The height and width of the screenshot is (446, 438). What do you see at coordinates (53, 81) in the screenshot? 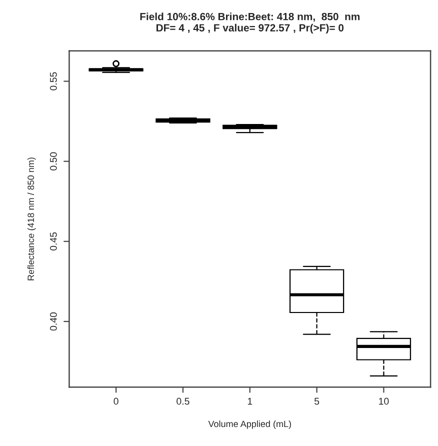
I see `y-tick-label: 0.55` at bounding box center [53, 81].